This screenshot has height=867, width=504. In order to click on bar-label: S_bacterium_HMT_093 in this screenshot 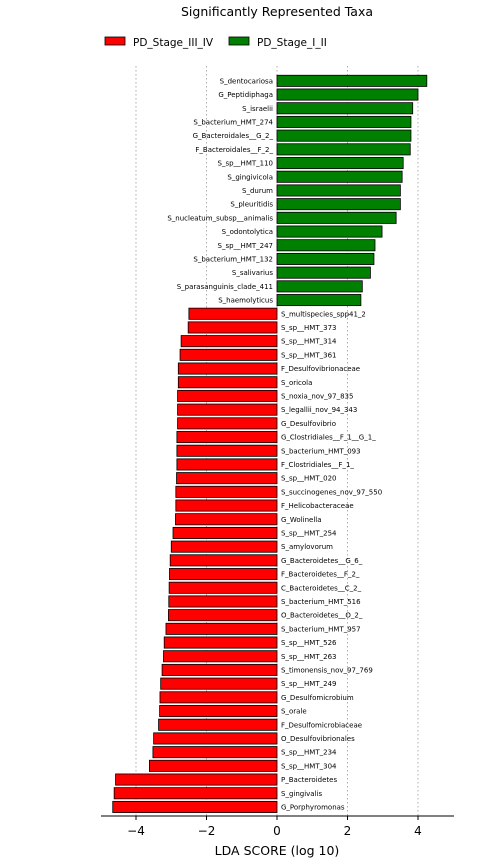, I will do `click(321, 451)`.